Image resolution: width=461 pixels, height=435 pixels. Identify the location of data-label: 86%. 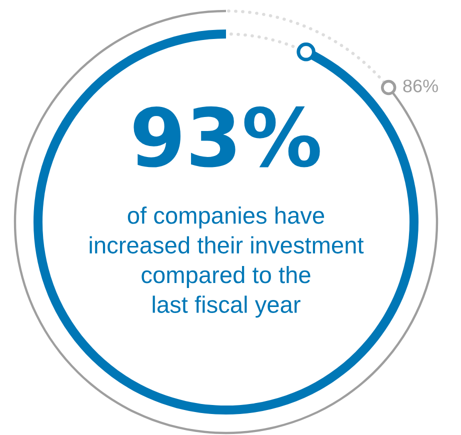
(420, 86).